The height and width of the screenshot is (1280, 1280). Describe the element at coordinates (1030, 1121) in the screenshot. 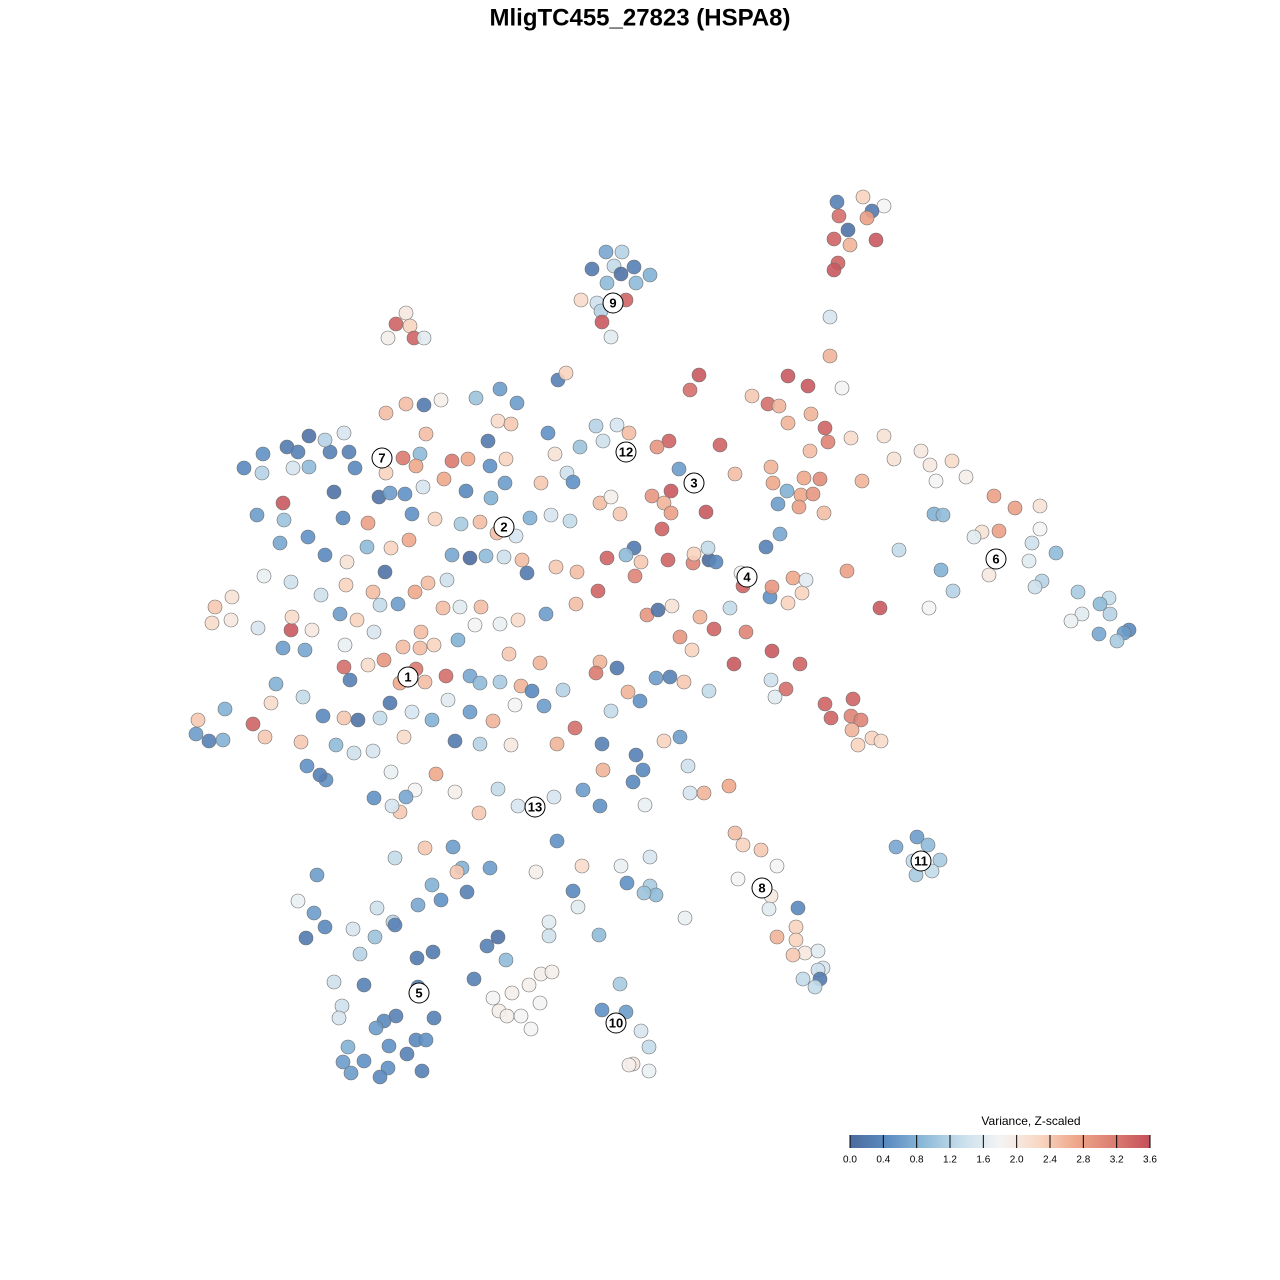

I see `colorbar-title: Variance, Z-scaled` at that location.